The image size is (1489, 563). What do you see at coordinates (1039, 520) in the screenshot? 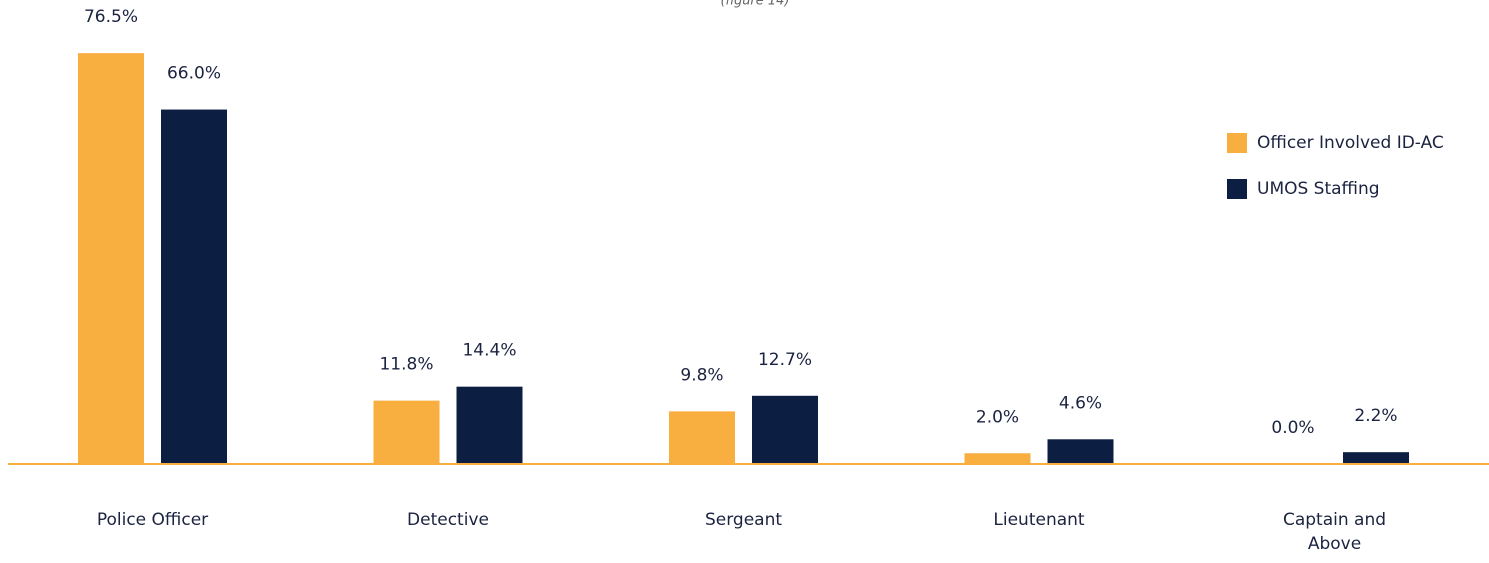
I see `x-tick-label: Lieutenant` at bounding box center [1039, 520].